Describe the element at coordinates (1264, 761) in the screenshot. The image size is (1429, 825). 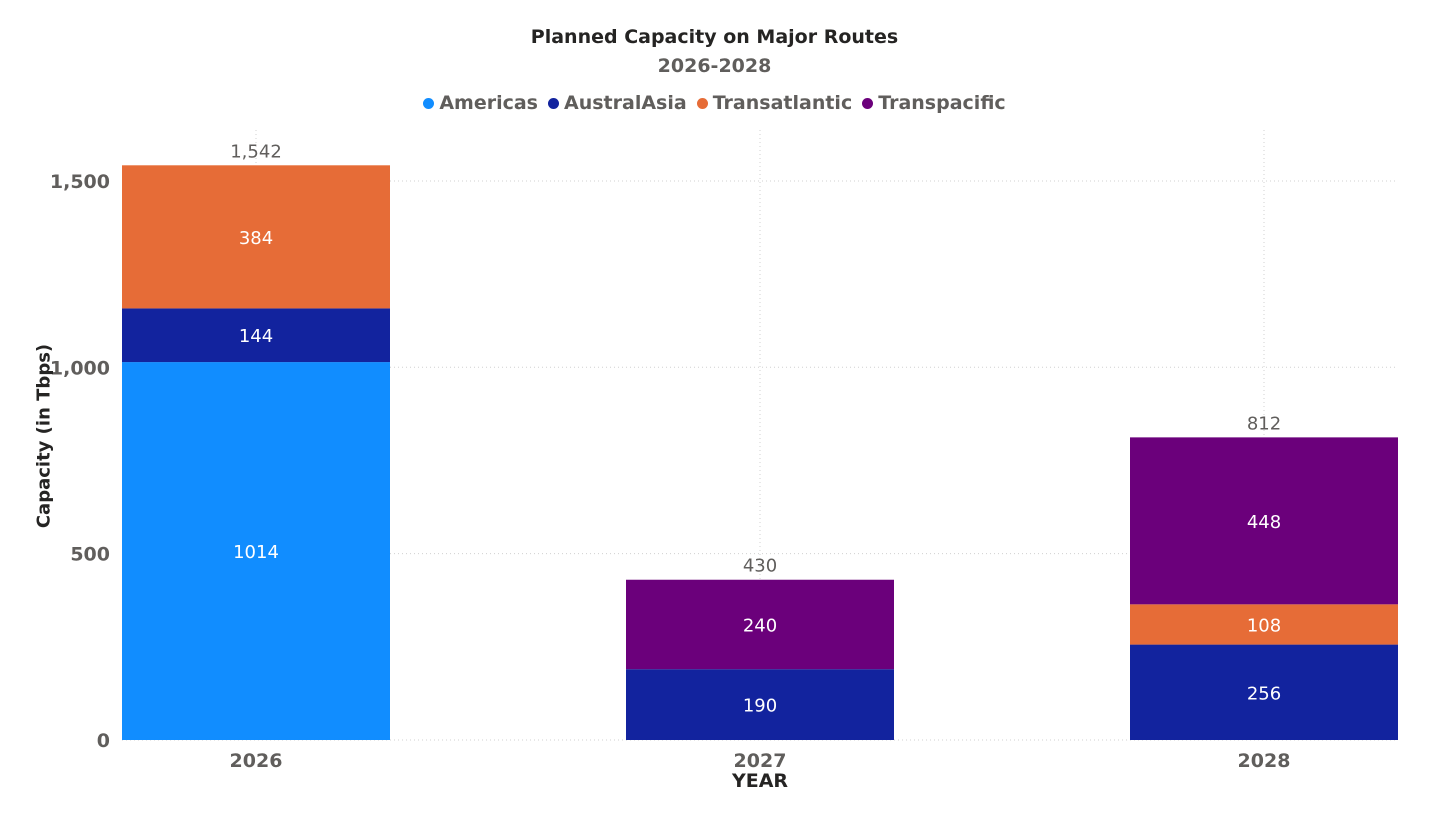
I see `x-tick-label-2028: 2028` at that location.